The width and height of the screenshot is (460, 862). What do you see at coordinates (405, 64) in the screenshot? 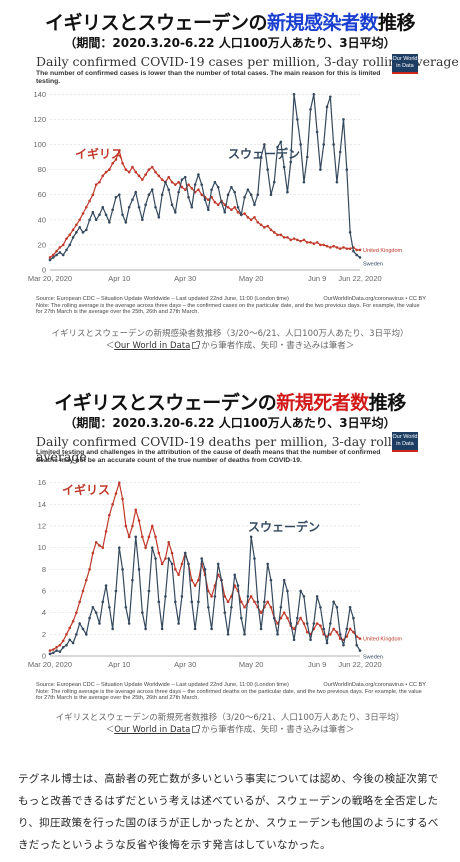
I see `owid-logo: Our World in Data` at bounding box center [405, 64].